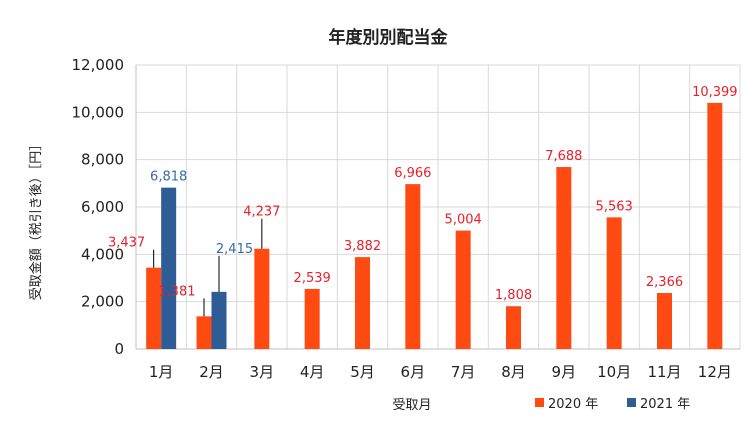 The image size is (755, 424). Describe the element at coordinates (463, 220) in the screenshot. I see `data-label-2020: 5,004` at that location.